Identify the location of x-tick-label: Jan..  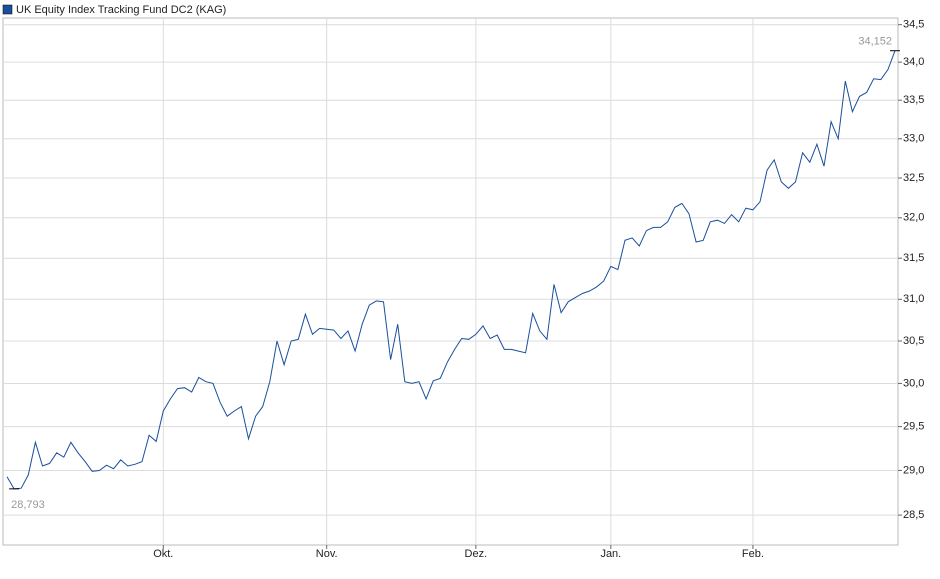
(610, 554).